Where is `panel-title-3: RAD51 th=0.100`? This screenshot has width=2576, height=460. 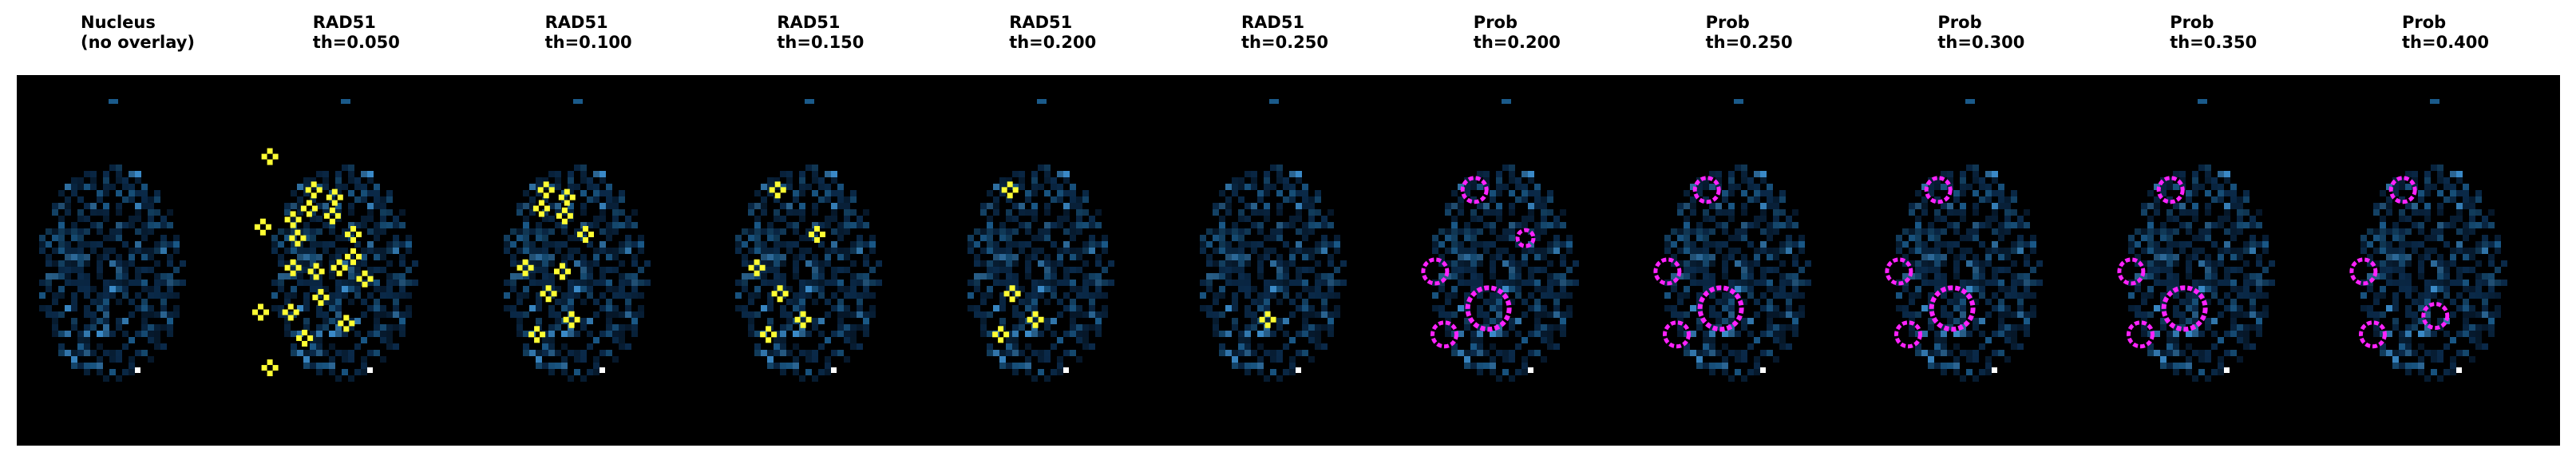 panel-title-3: RAD51 th=0.100 is located at coordinates (589, 33).